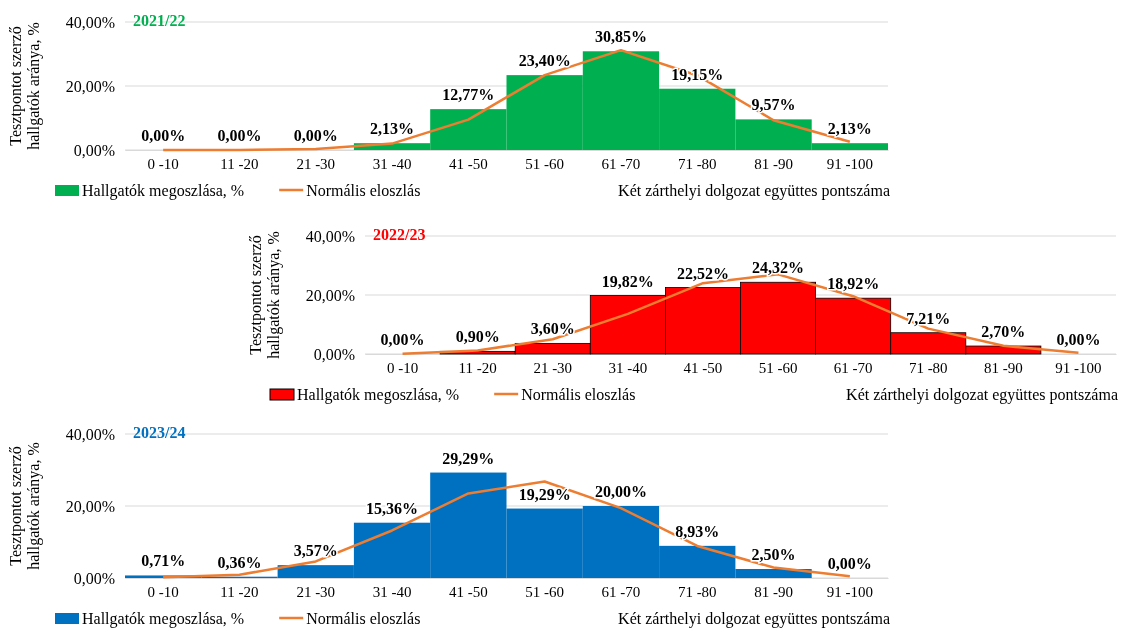 The width and height of the screenshot is (1128, 636). What do you see at coordinates (702, 273) in the screenshot?
I see `data-label: 22,52%` at bounding box center [702, 273].